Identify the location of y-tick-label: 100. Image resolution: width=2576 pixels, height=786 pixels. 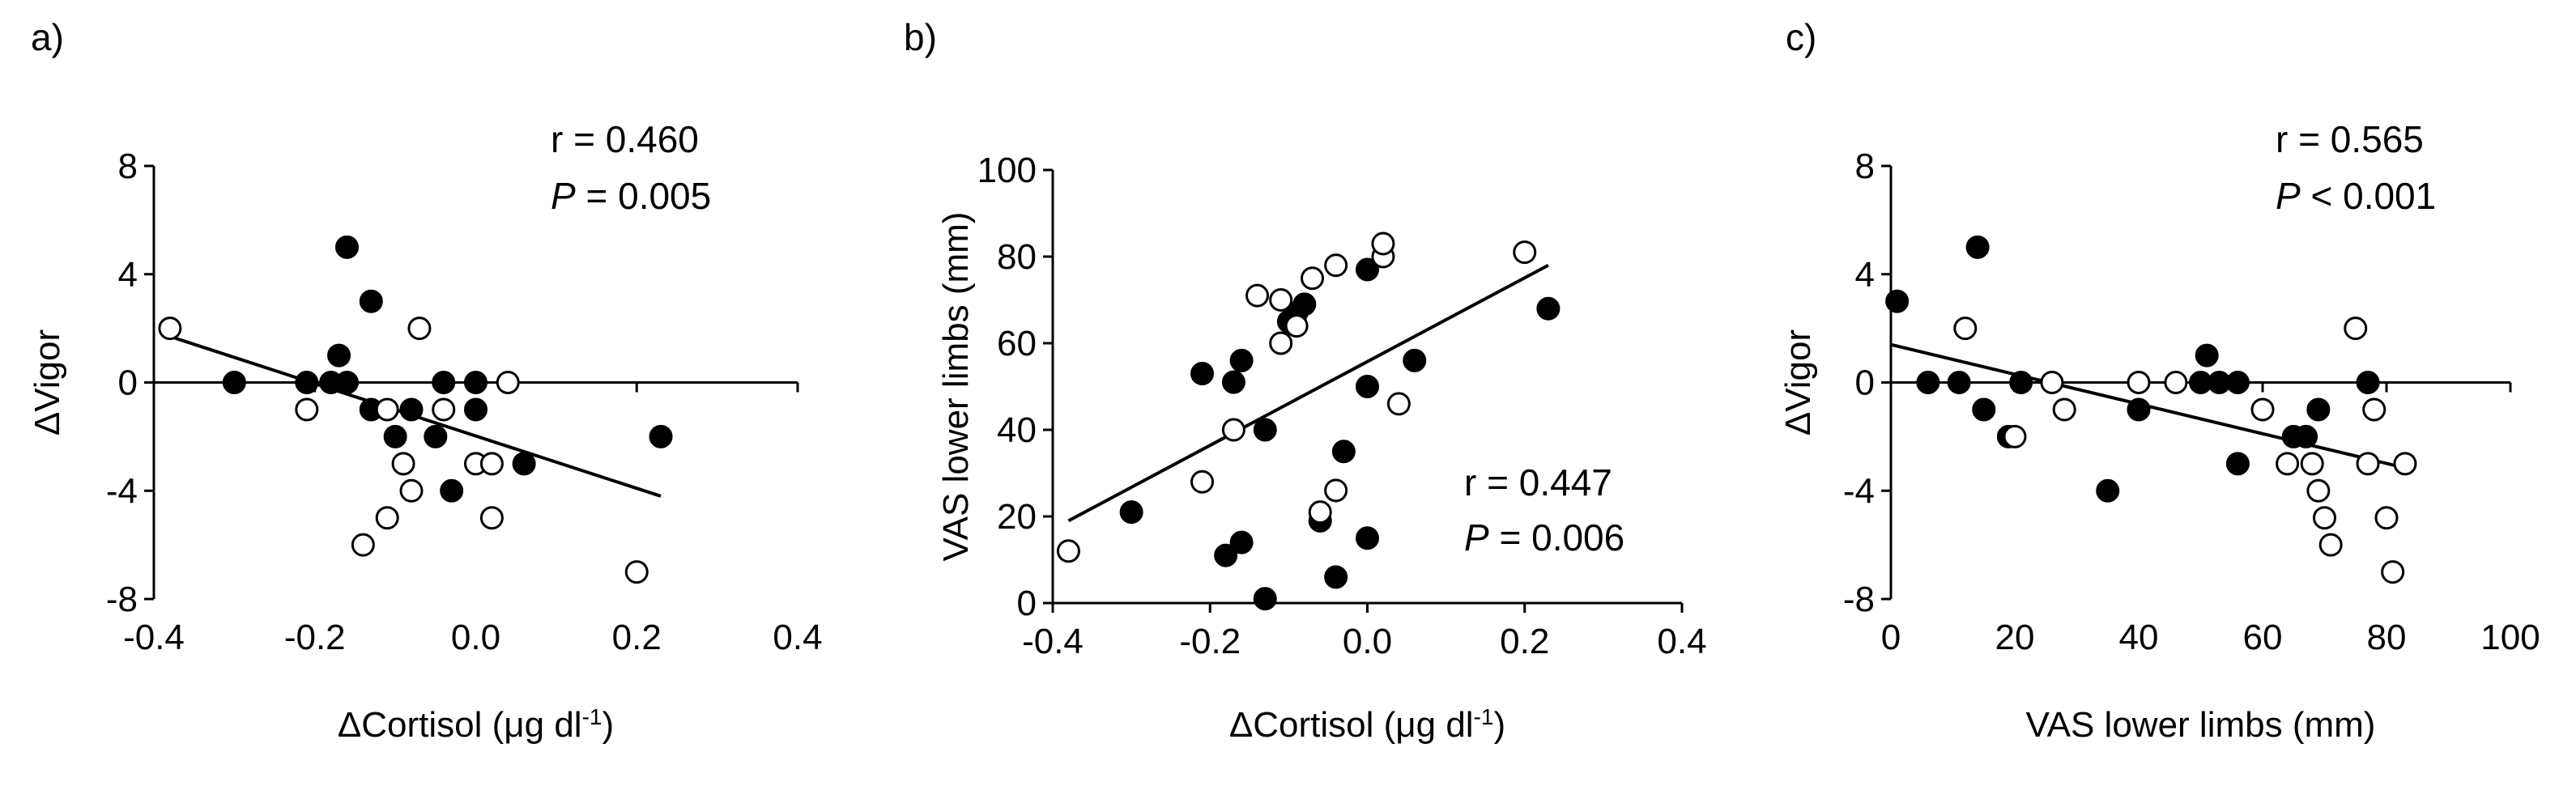
(1007, 170).